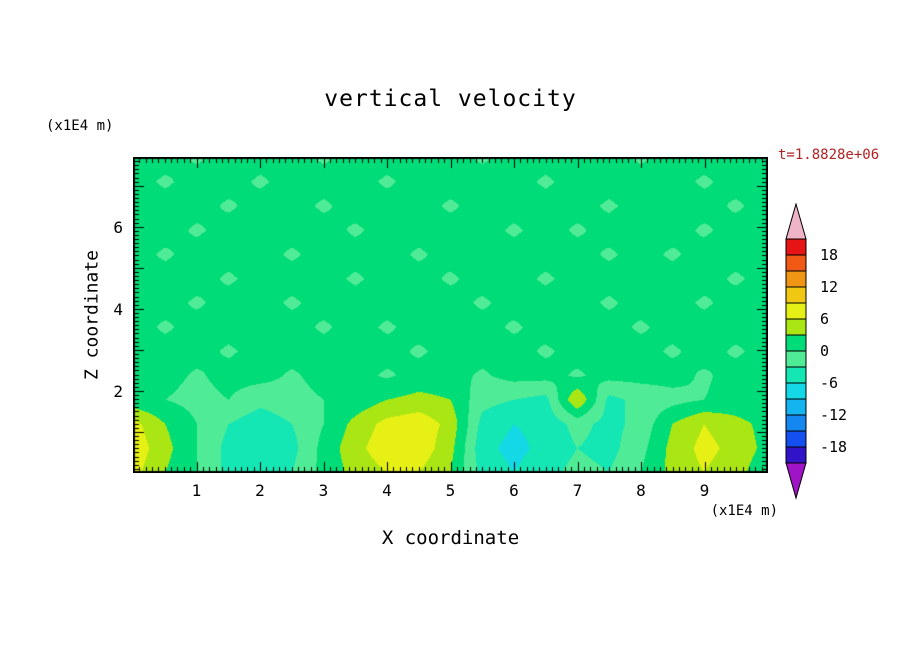 This screenshot has width=904, height=654. Describe the element at coordinates (450, 490) in the screenshot. I see `x-tick-label: 5` at that location.